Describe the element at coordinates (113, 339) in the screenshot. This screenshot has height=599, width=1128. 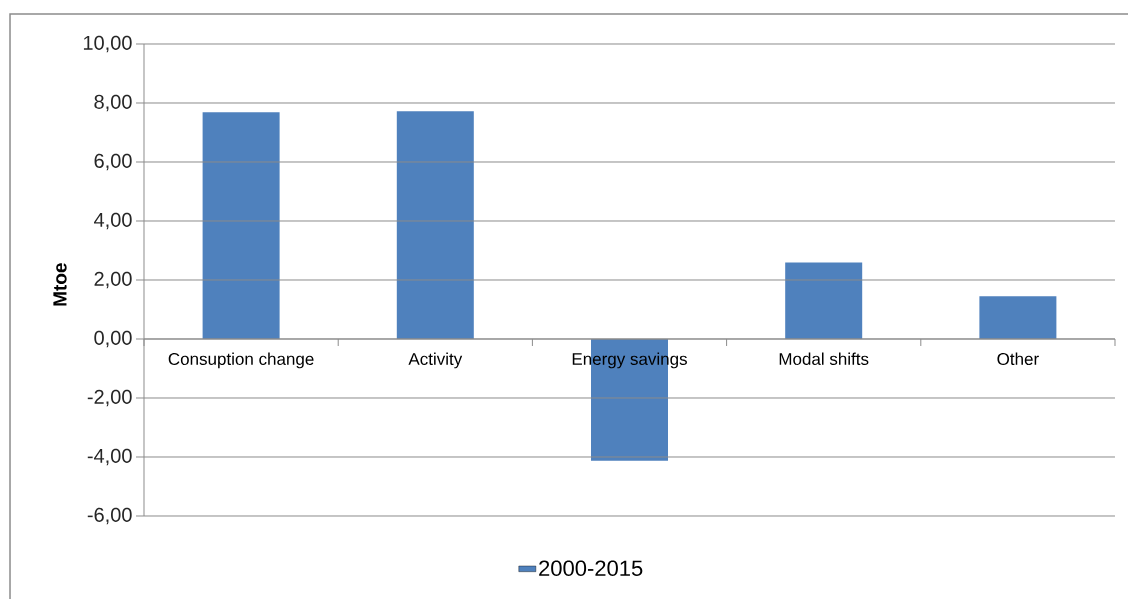
I see `y-tick-label: 0,00` at that location.